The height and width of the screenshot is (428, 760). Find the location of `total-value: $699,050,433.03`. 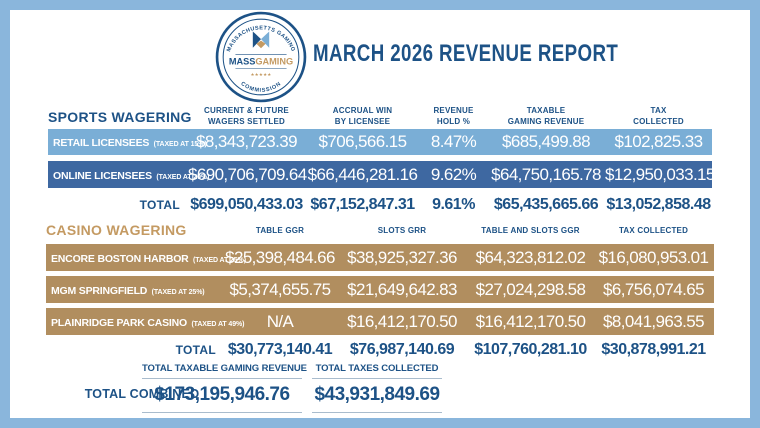

total-value: $699,050,433.03 is located at coordinates (246, 204).